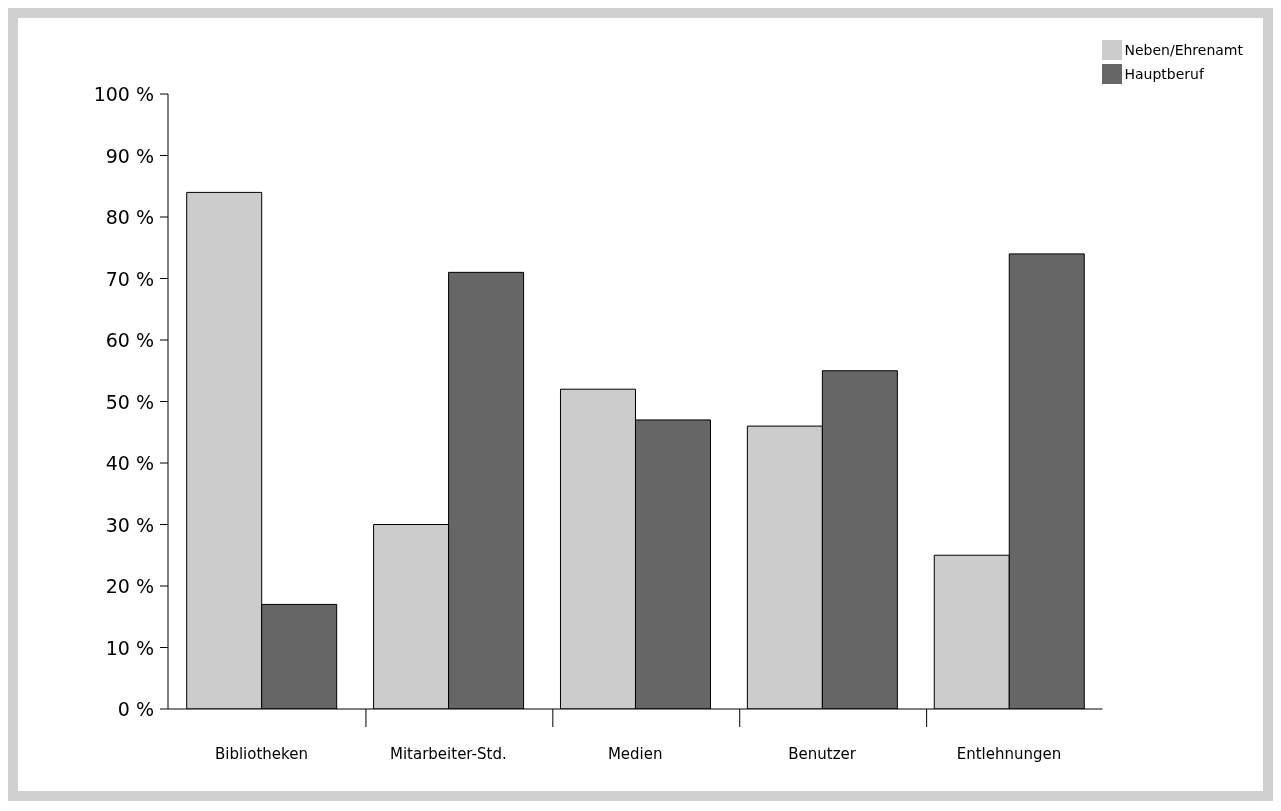 The height and width of the screenshot is (811, 1281). Describe the element at coordinates (135, 709) in the screenshot. I see `y-tick-label: 0 %` at that location.